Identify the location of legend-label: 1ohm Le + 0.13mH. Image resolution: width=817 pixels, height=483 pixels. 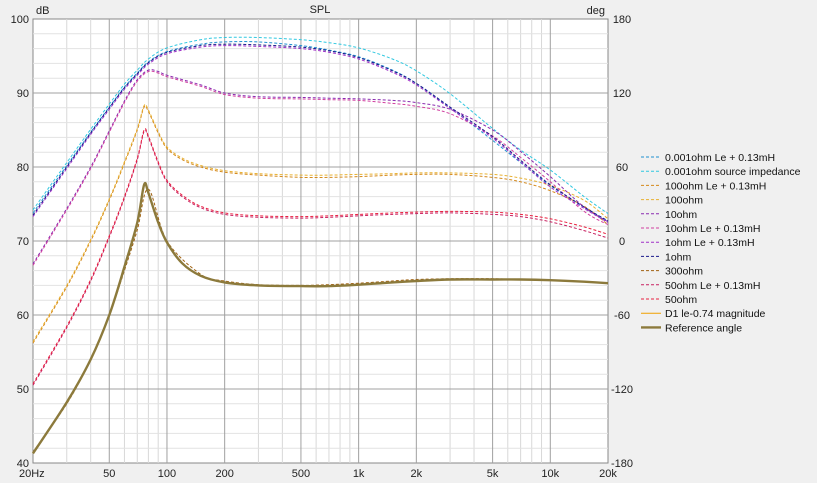
(710, 243).